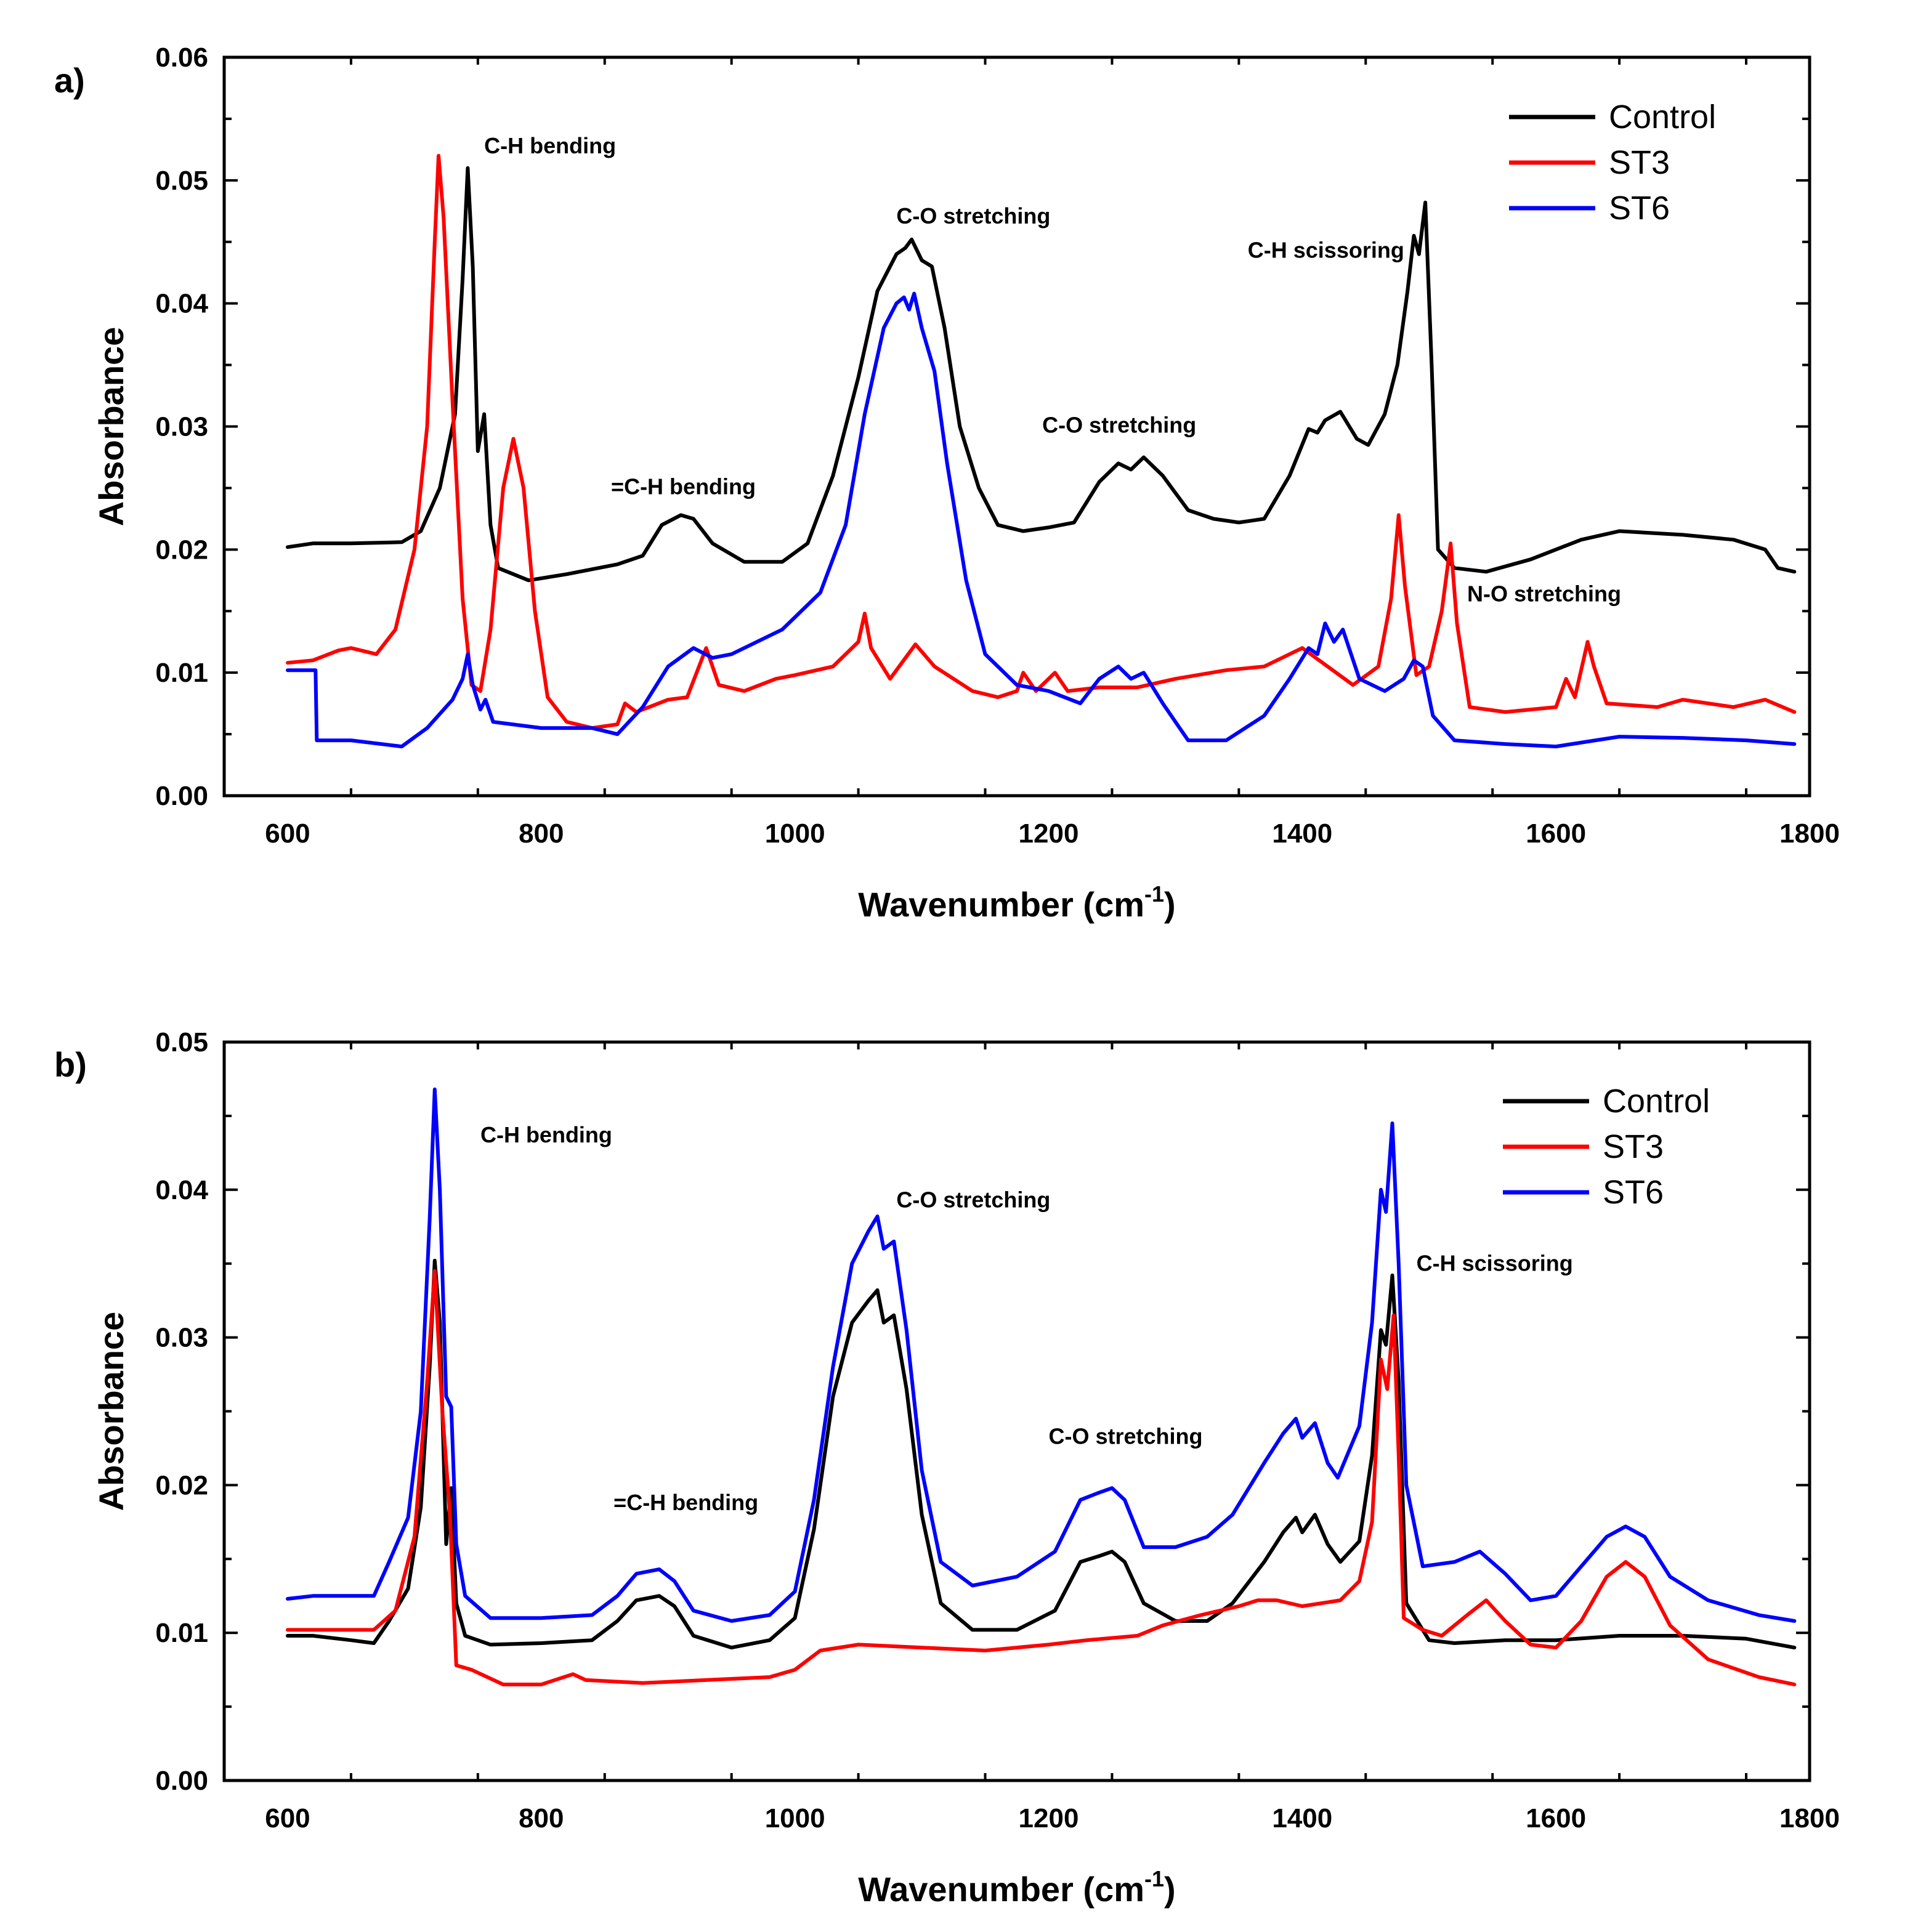  What do you see at coordinates (70, 1064) in the screenshot?
I see `panel-label: b)` at bounding box center [70, 1064].